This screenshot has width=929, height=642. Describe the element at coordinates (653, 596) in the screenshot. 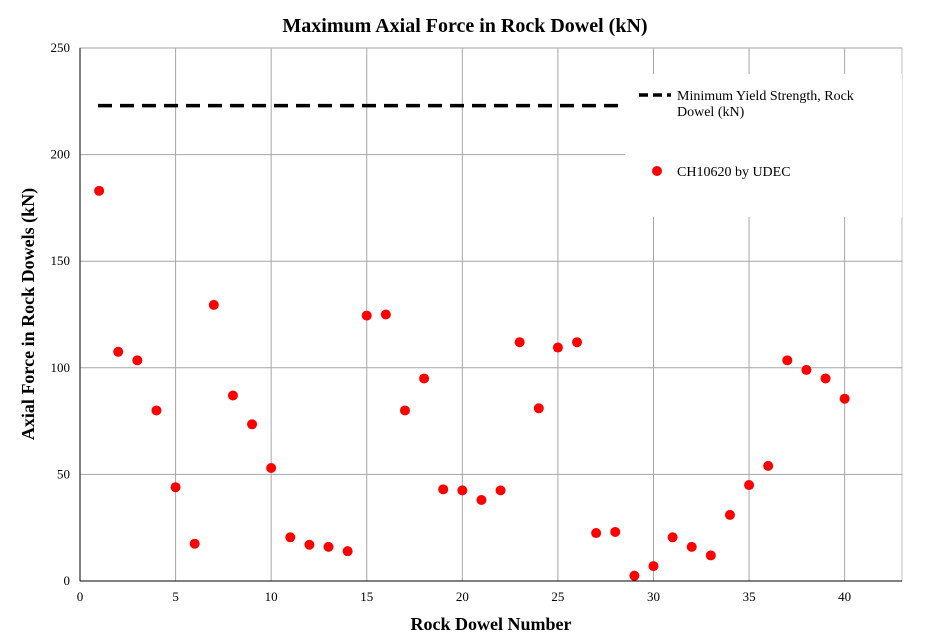

I see `x-tick-label: 30` at that location.